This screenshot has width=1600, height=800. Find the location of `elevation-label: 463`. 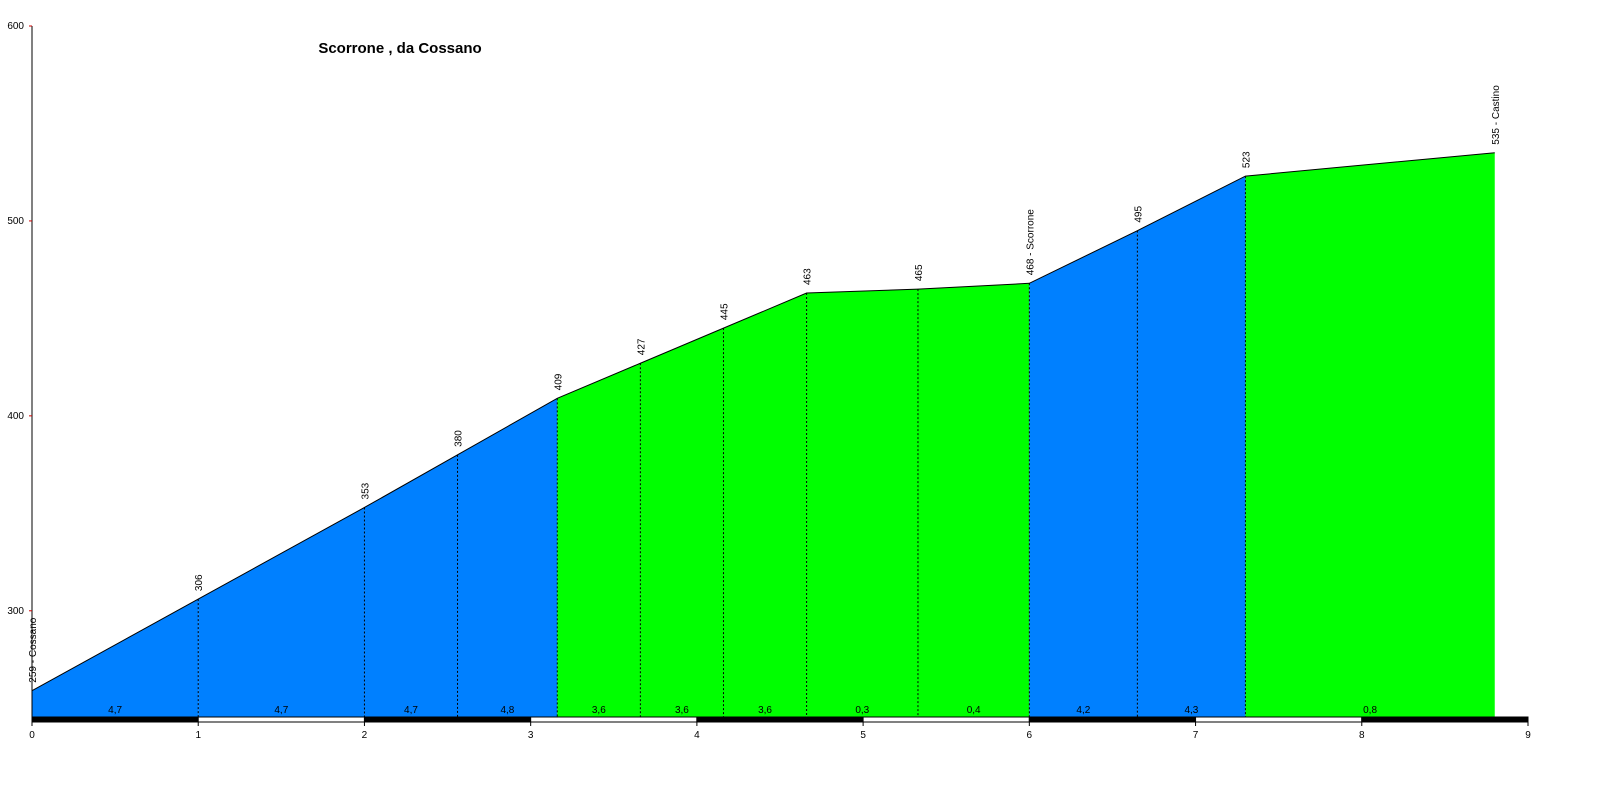

elevation-label: 463 is located at coordinates (808, 276).